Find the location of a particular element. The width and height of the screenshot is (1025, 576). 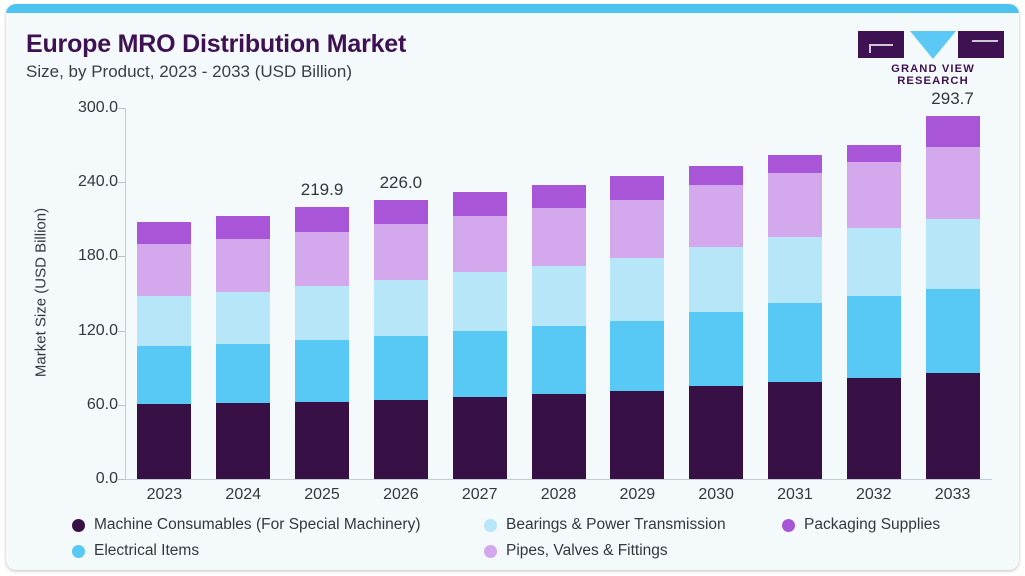

legend-label: Packaging Supplies is located at coordinates (872, 524).